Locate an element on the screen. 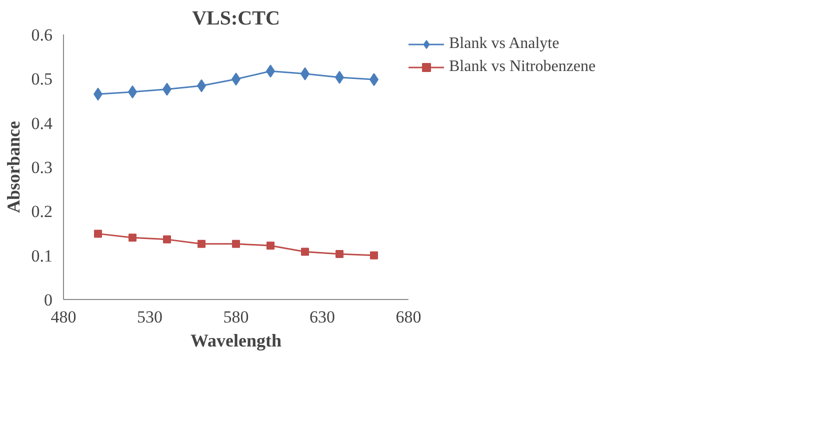 The height and width of the screenshot is (425, 814). y-tick-label: 0.4 is located at coordinates (42, 123).